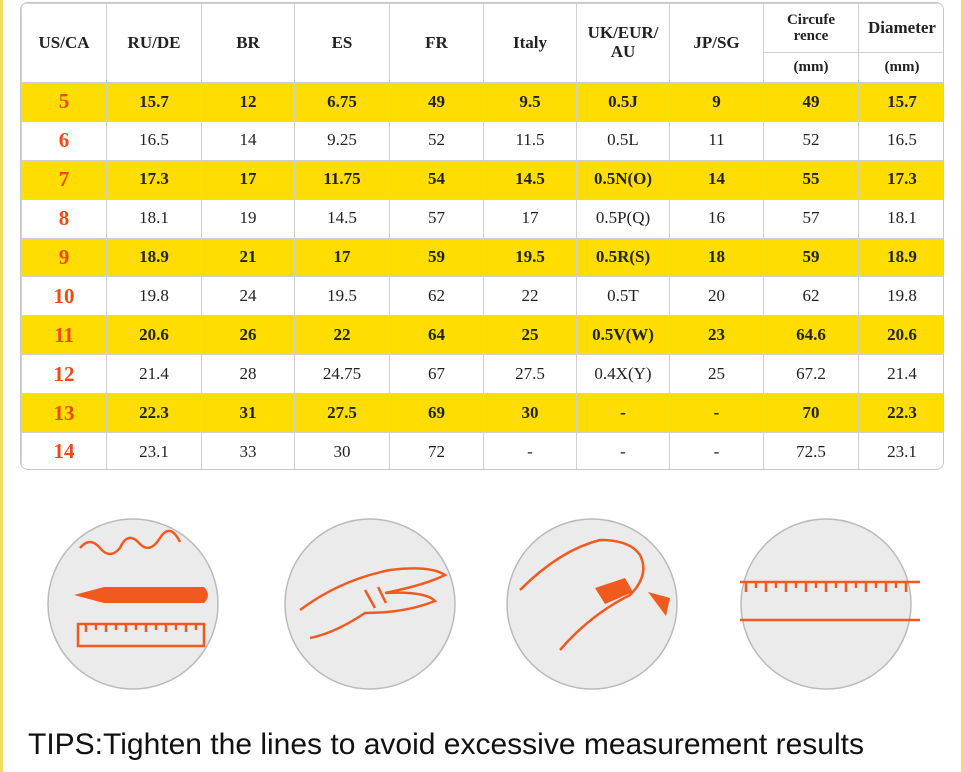  I want to click on table-cell: 54, so click(436, 179).